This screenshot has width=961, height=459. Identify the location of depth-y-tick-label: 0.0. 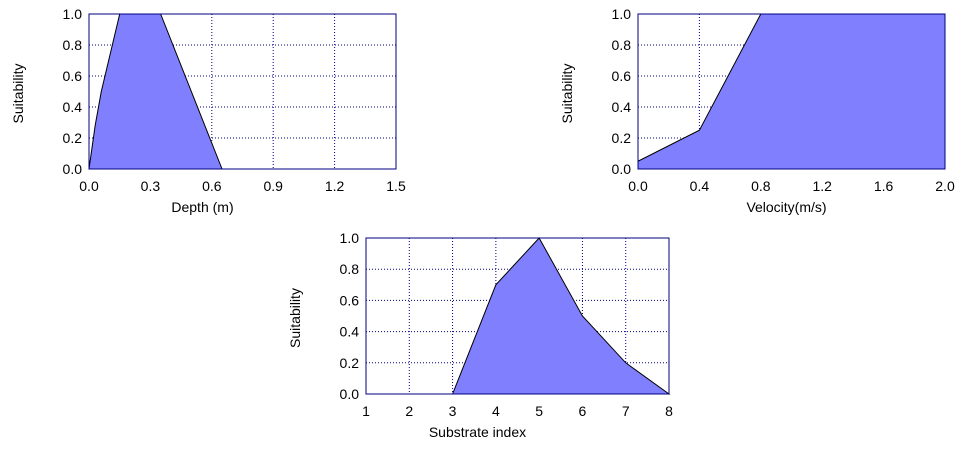
(73, 169).